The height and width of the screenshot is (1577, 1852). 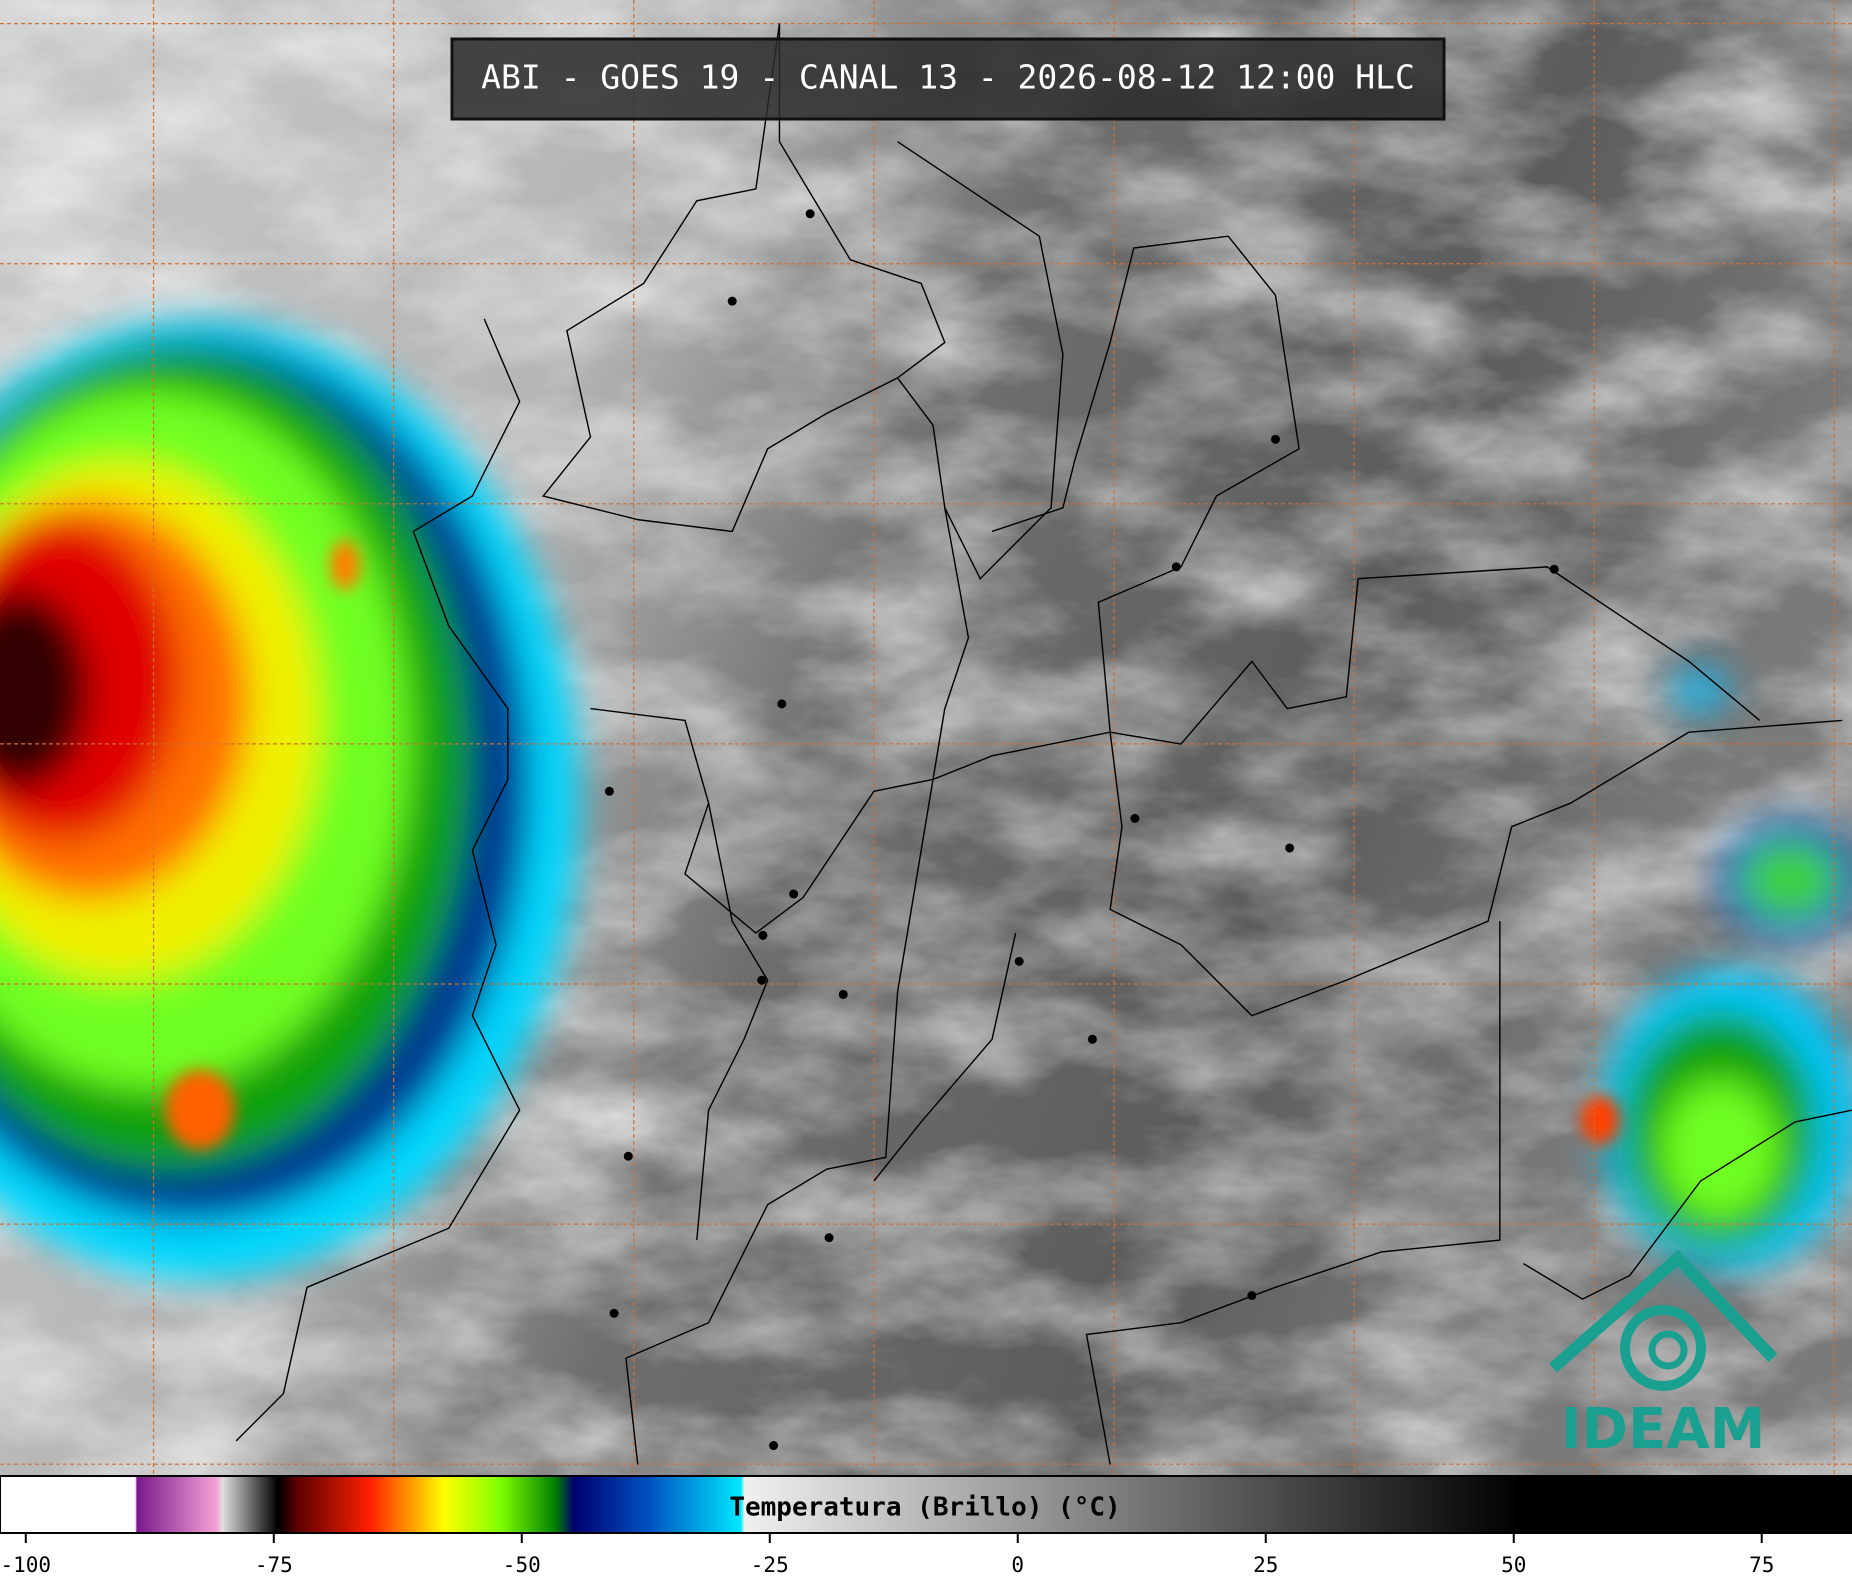 I want to click on tick-label: -25, so click(x=770, y=1565).